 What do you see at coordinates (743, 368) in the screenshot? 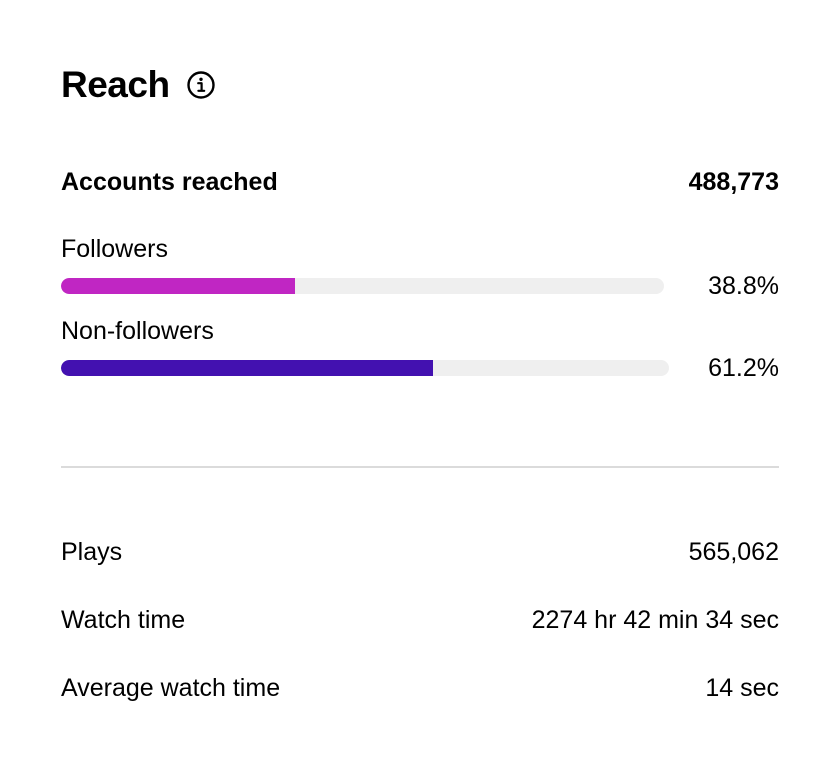
I see `non-followers-percent: 61.2%` at bounding box center [743, 368].